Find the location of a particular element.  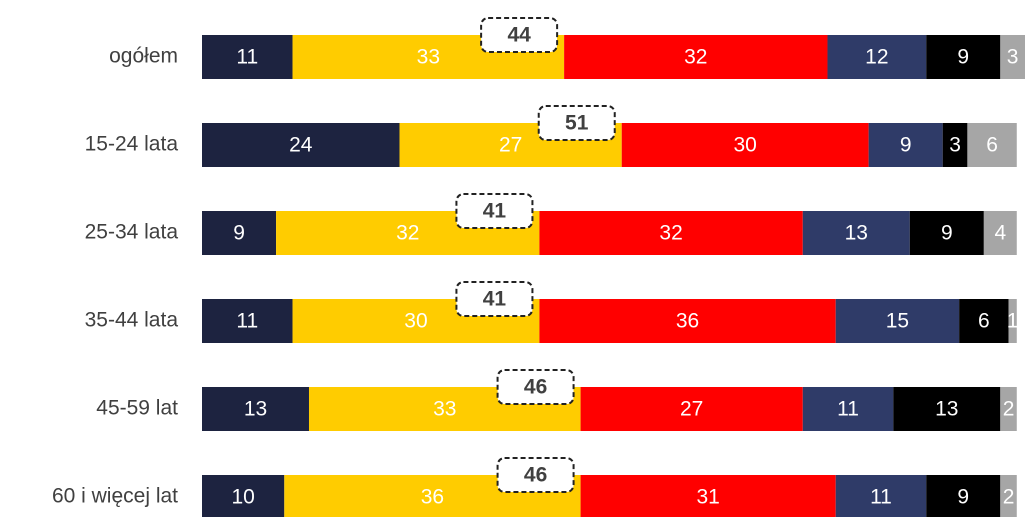

value-label: 15 is located at coordinates (897, 321).